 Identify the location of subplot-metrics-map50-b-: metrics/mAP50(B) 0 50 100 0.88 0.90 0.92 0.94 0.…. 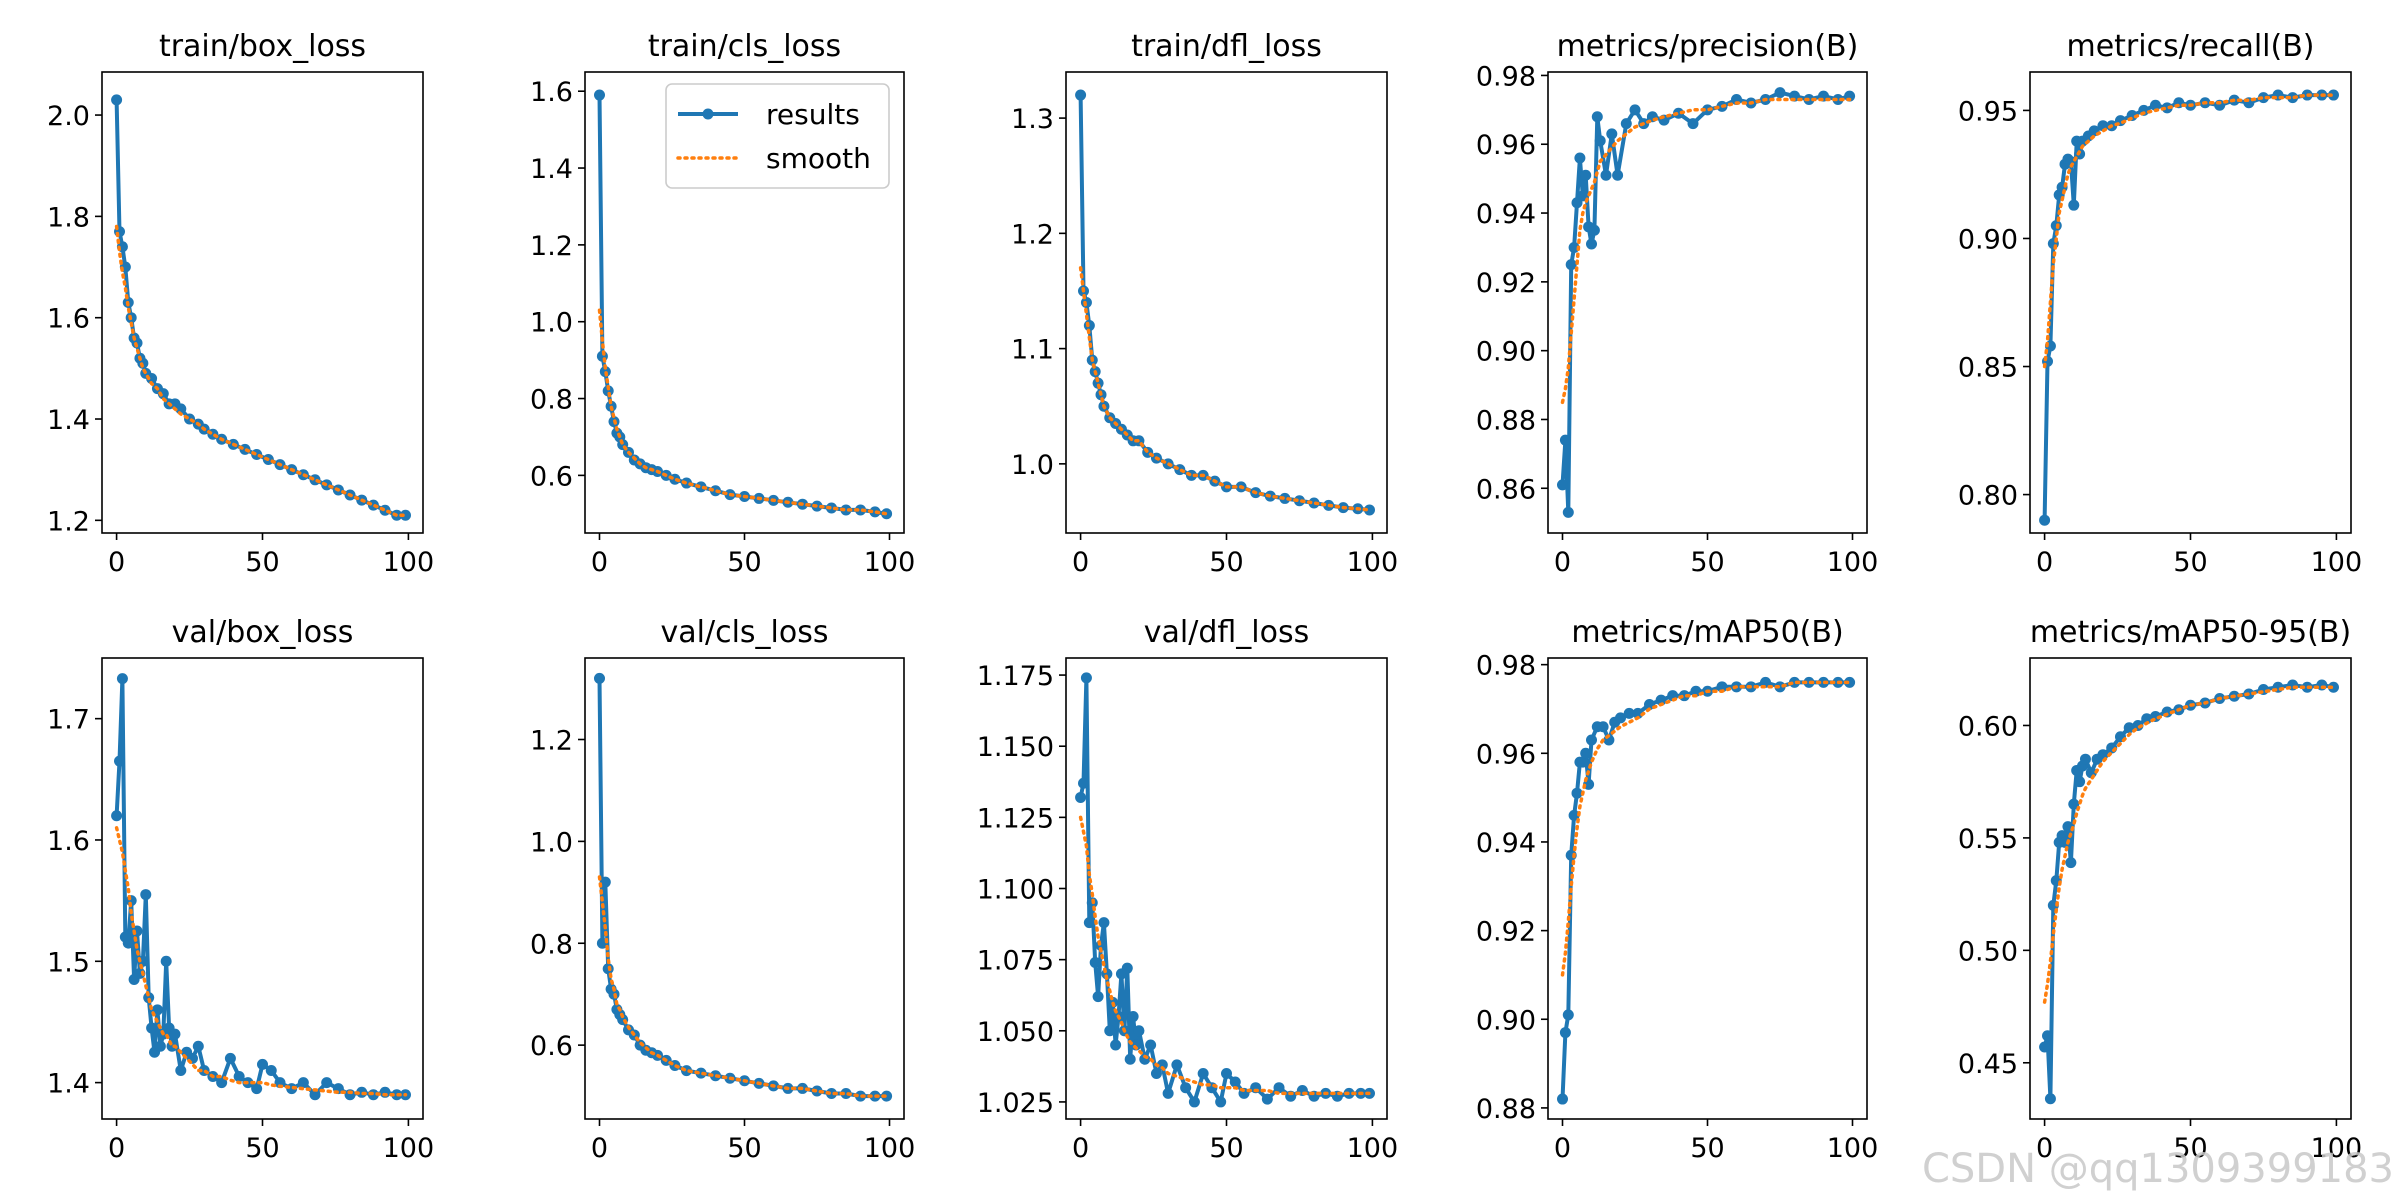
(1677, 889).